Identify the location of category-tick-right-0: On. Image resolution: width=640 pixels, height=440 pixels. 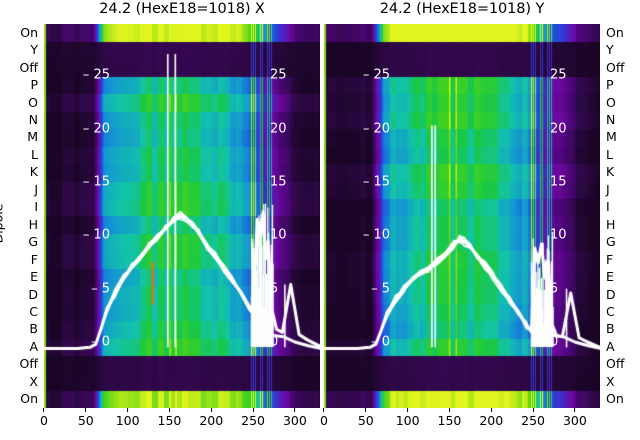
(615, 32).